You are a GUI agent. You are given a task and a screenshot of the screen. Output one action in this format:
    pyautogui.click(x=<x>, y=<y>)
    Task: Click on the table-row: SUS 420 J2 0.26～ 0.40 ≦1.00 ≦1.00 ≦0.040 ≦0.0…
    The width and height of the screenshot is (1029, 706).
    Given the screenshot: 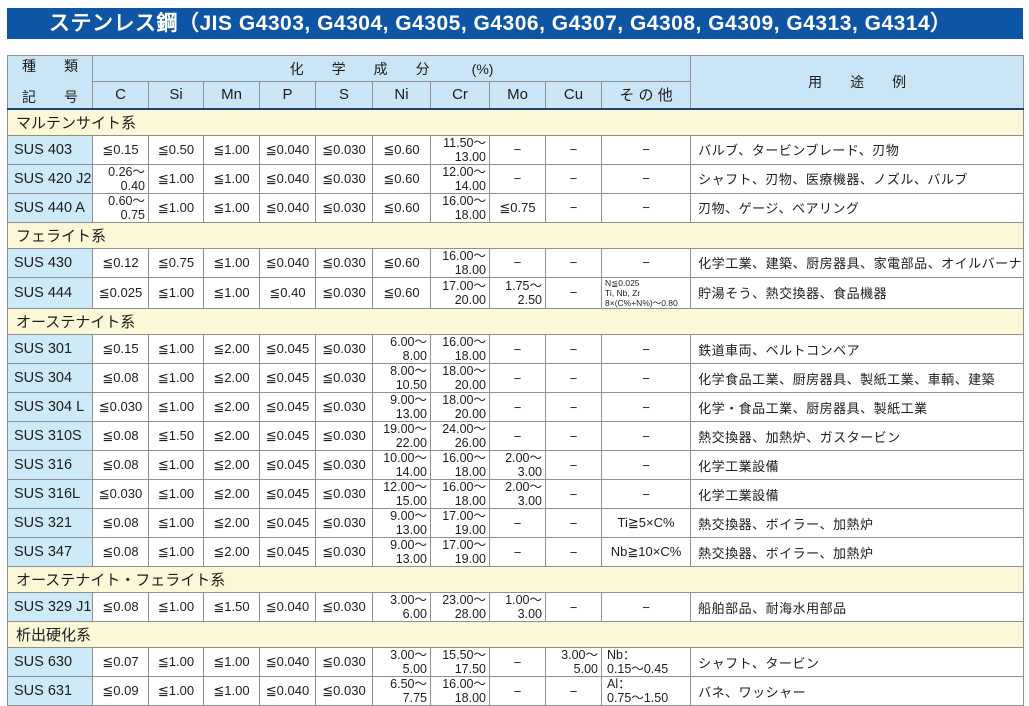 What is the action you would take?
    pyautogui.click(x=516, y=178)
    